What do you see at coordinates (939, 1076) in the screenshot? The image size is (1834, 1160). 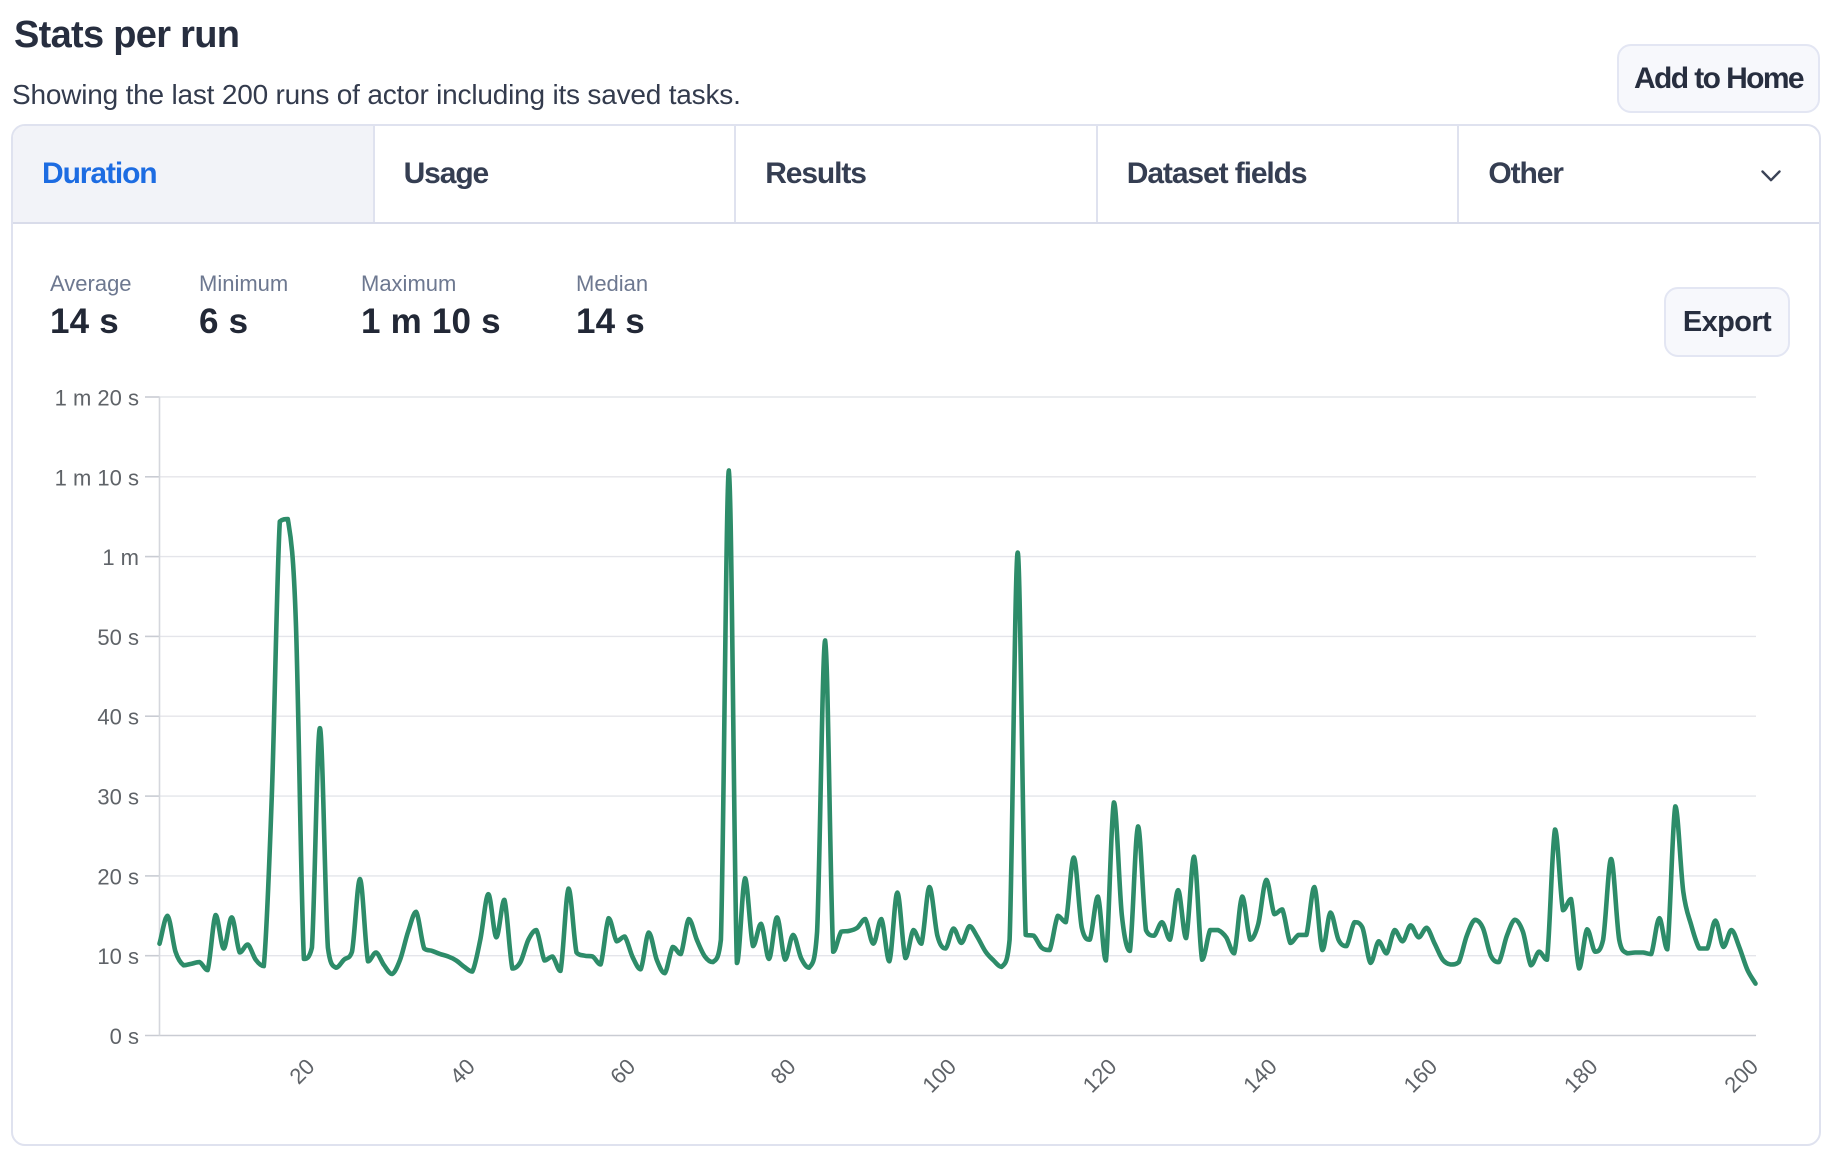 I see `svg-text: 100` at bounding box center [939, 1076].